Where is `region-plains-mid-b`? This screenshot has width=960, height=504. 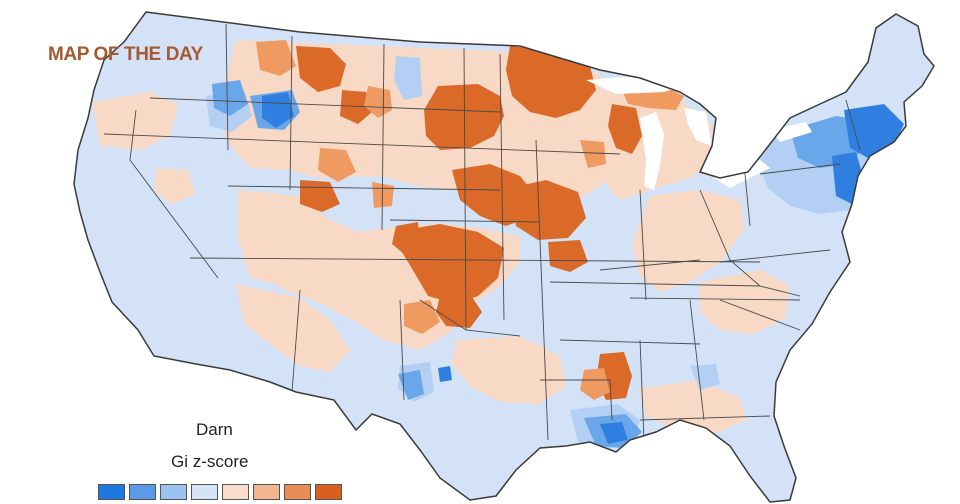 region-plains-mid-b is located at coordinates (337, 165).